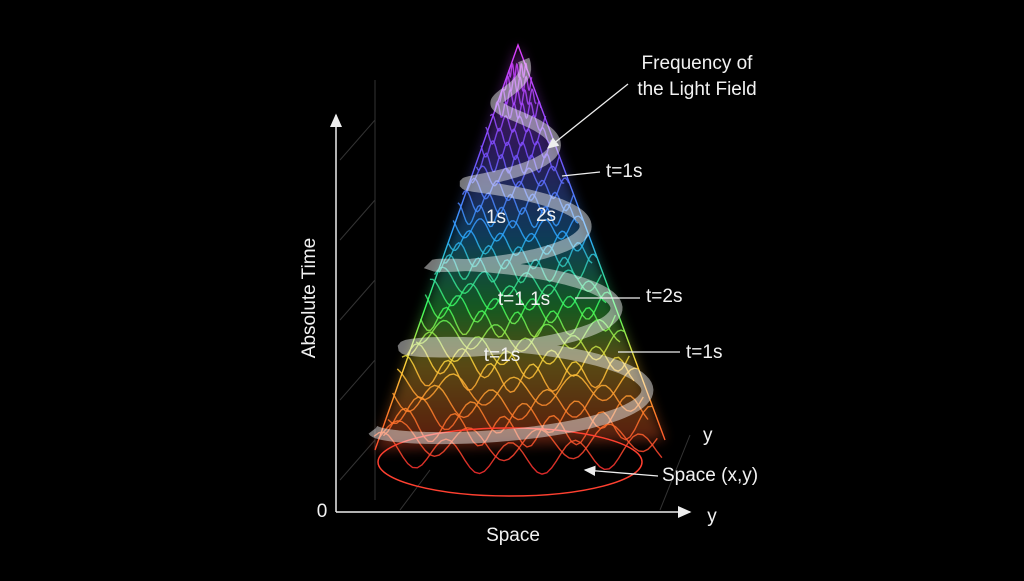 Image resolution: width=1024 pixels, height=581 pixels. What do you see at coordinates (710, 475) in the screenshot?
I see `annotation: Space (x,y)` at bounding box center [710, 475].